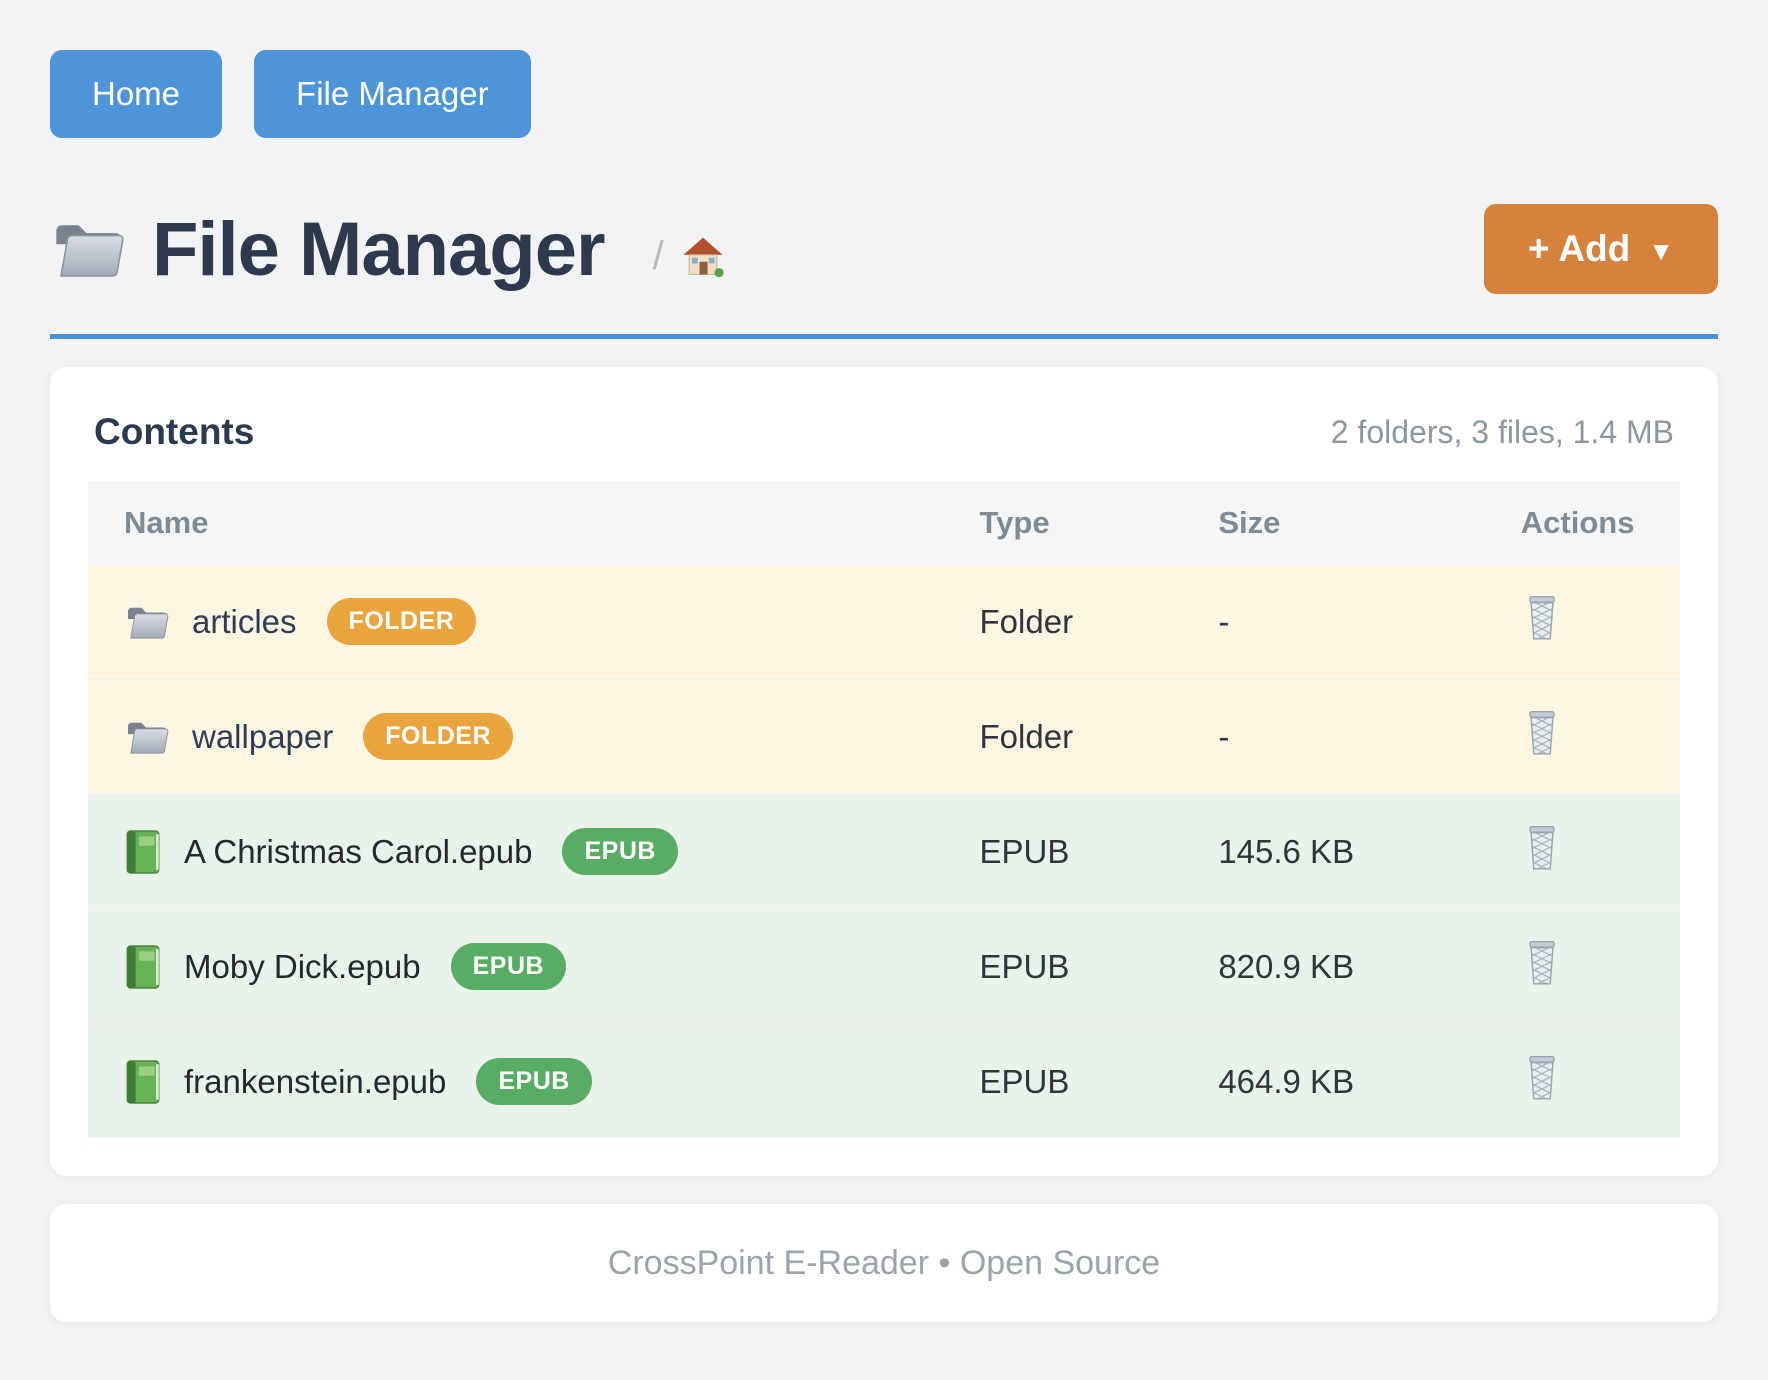 The image size is (1768, 1380). Describe the element at coordinates (1286, 966) in the screenshot. I see `item-size: 820.9 KB` at that location.